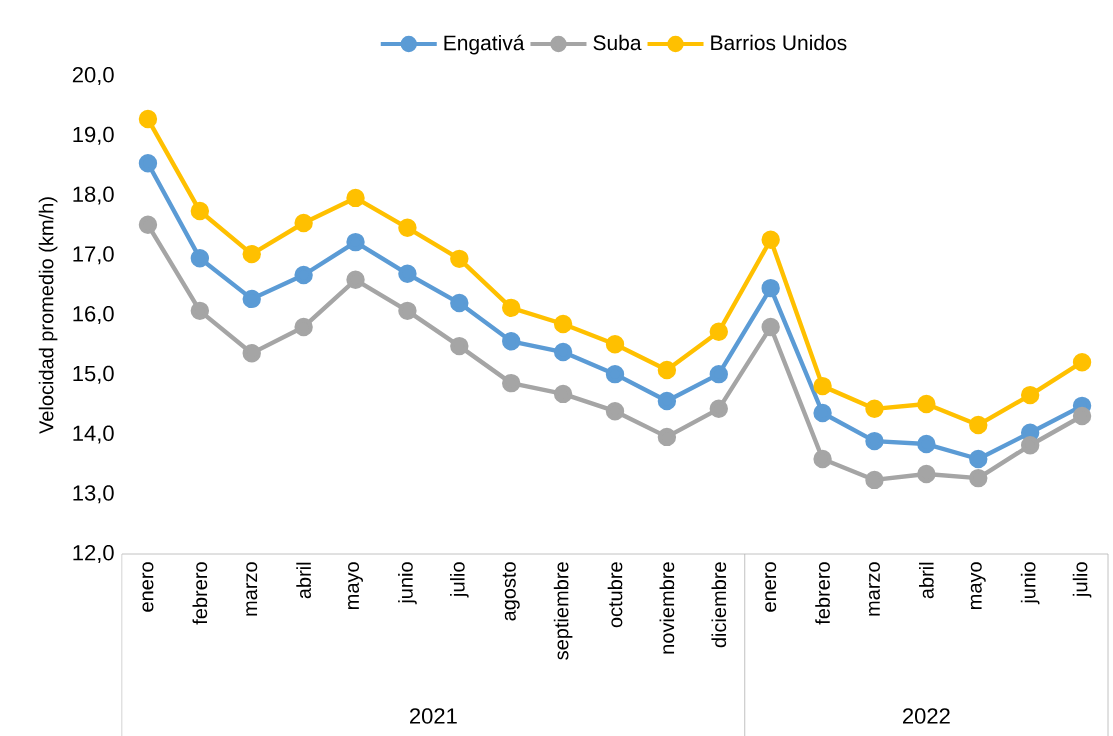 The width and height of the screenshot is (1113, 736). Describe the element at coordinates (93, 195) in the screenshot. I see `y-tick-label: 18,0` at that location.